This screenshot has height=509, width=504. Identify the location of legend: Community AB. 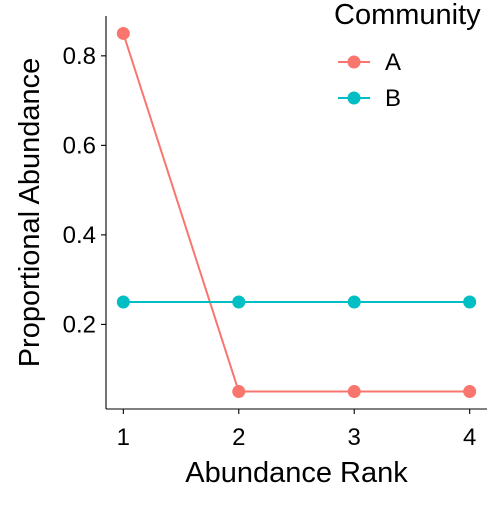
(407, 56).